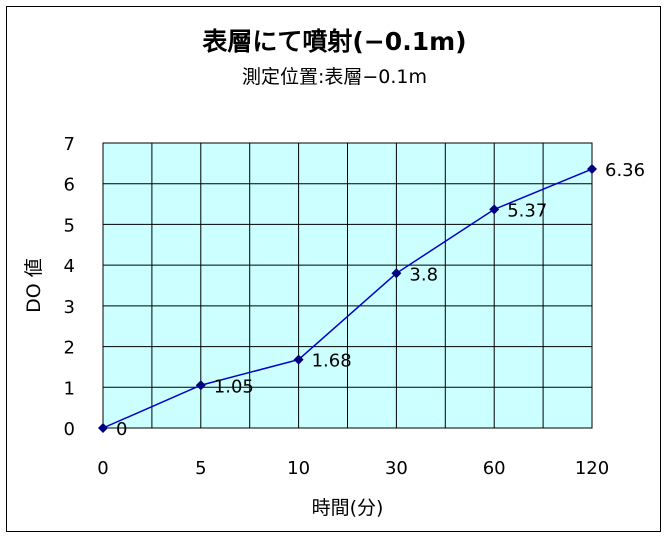 This screenshot has width=669, height=539. What do you see at coordinates (102, 468) in the screenshot?
I see `x-tick-label: 0` at bounding box center [102, 468].